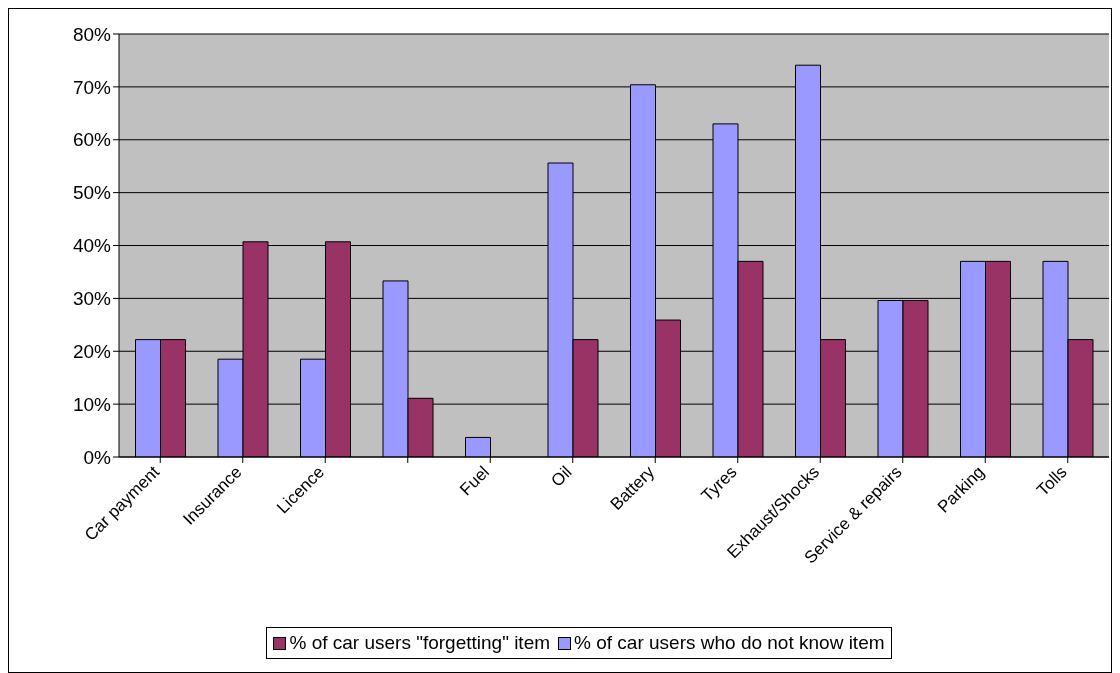 This screenshot has width=1120, height=673. Describe the element at coordinates (92, 351) in the screenshot. I see `y-tick-label: 20%` at that location.